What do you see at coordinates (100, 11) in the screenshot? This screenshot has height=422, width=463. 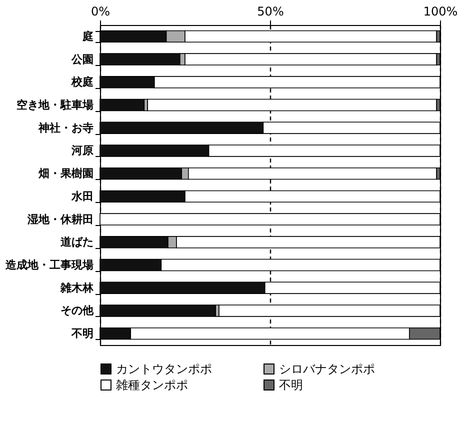 I see `x-tick-label: 0%` at bounding box center [100, 11].